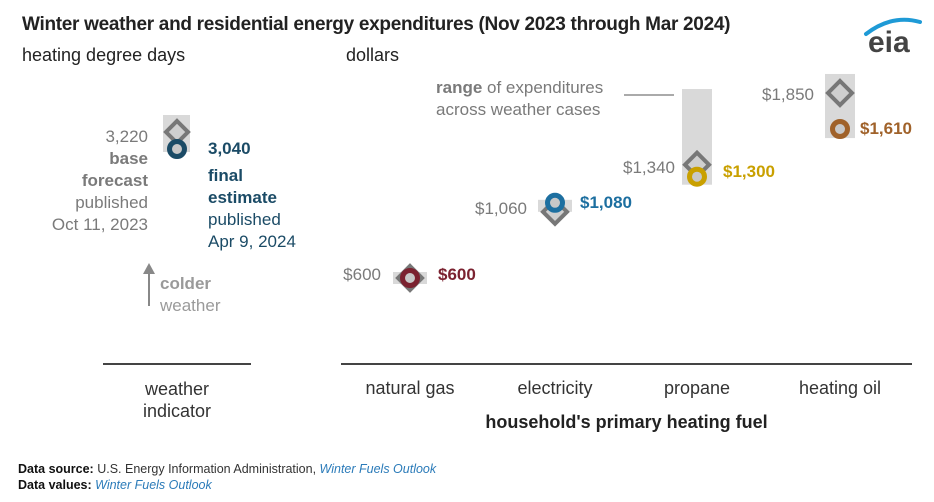 Image resolution: width=934 pixels, height=502 pixels. What do you see at coordinates (206, 469) in the screenshot?
I see `data-source-text: U.S. Energy Information Administration,` at bounding box center [206, 469].